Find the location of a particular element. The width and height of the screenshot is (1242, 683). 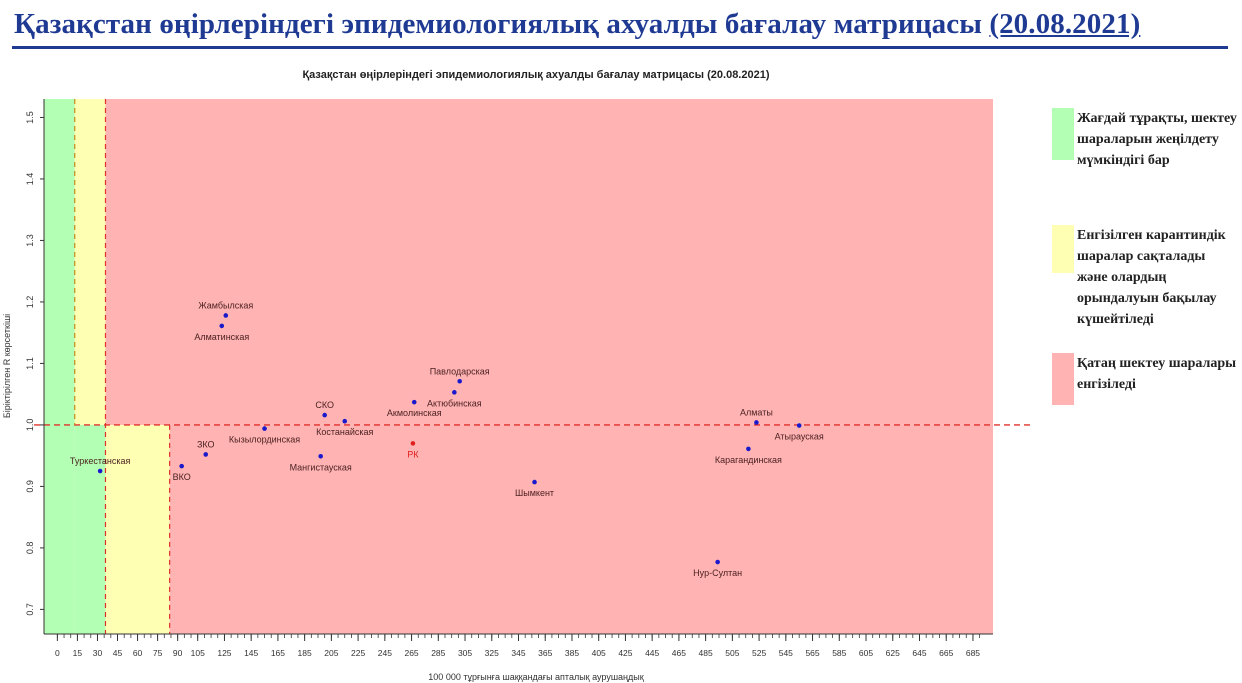

data-point-label: Шымкент is located at coordinates (534, 493).